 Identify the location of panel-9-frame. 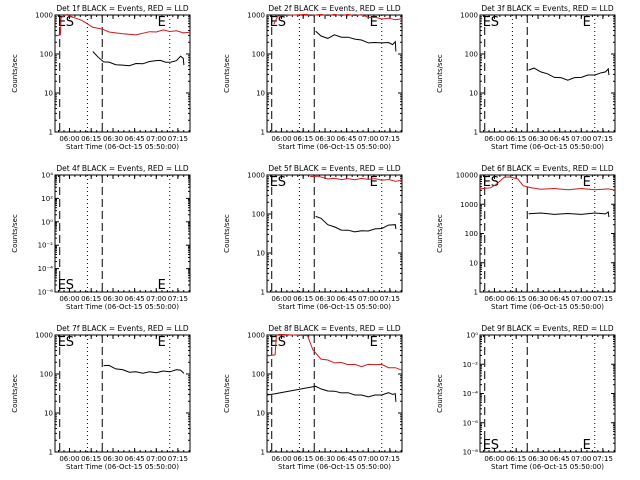
(547, 393).